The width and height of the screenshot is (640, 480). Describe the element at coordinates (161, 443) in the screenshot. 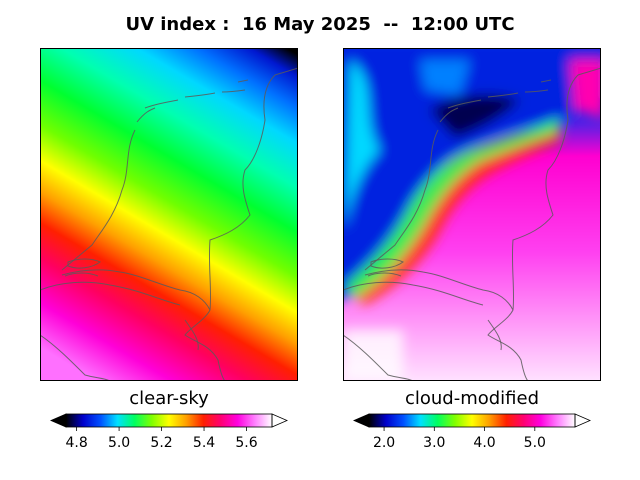

I see `colorbar-tick-label: 5.2` at that location.